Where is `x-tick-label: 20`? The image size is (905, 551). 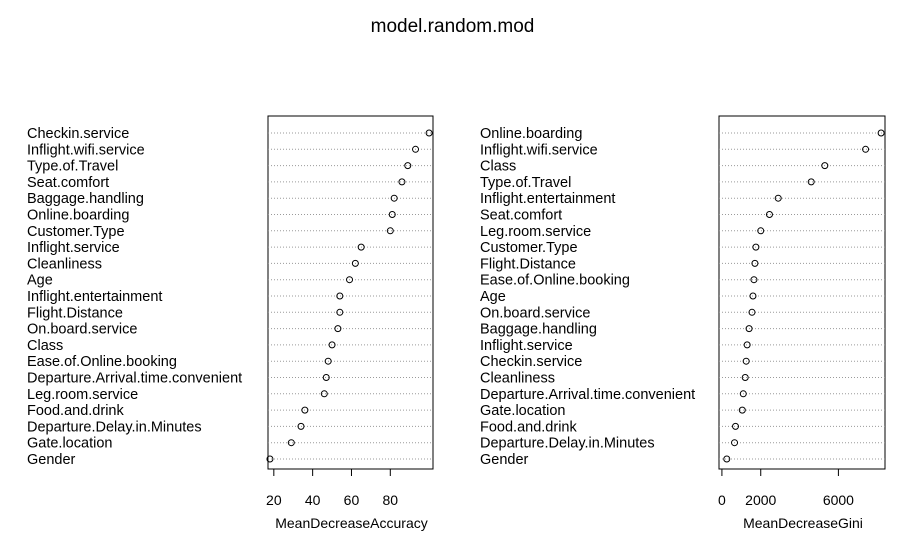
x-tick-label: 20 is located at coordinates (274, 500).